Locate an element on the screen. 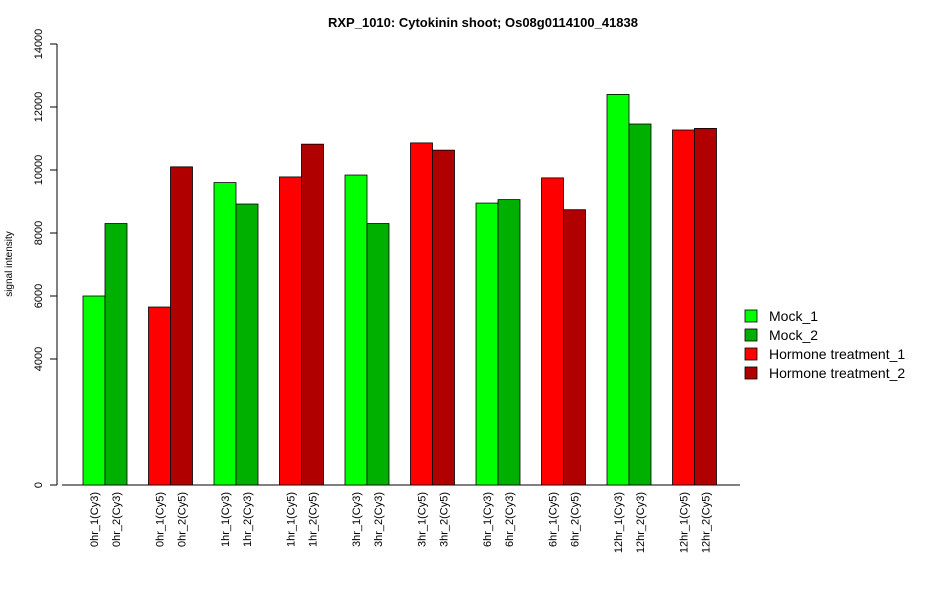  legend-label: Hormone treatment_2 is located at coordinates (837, 373).